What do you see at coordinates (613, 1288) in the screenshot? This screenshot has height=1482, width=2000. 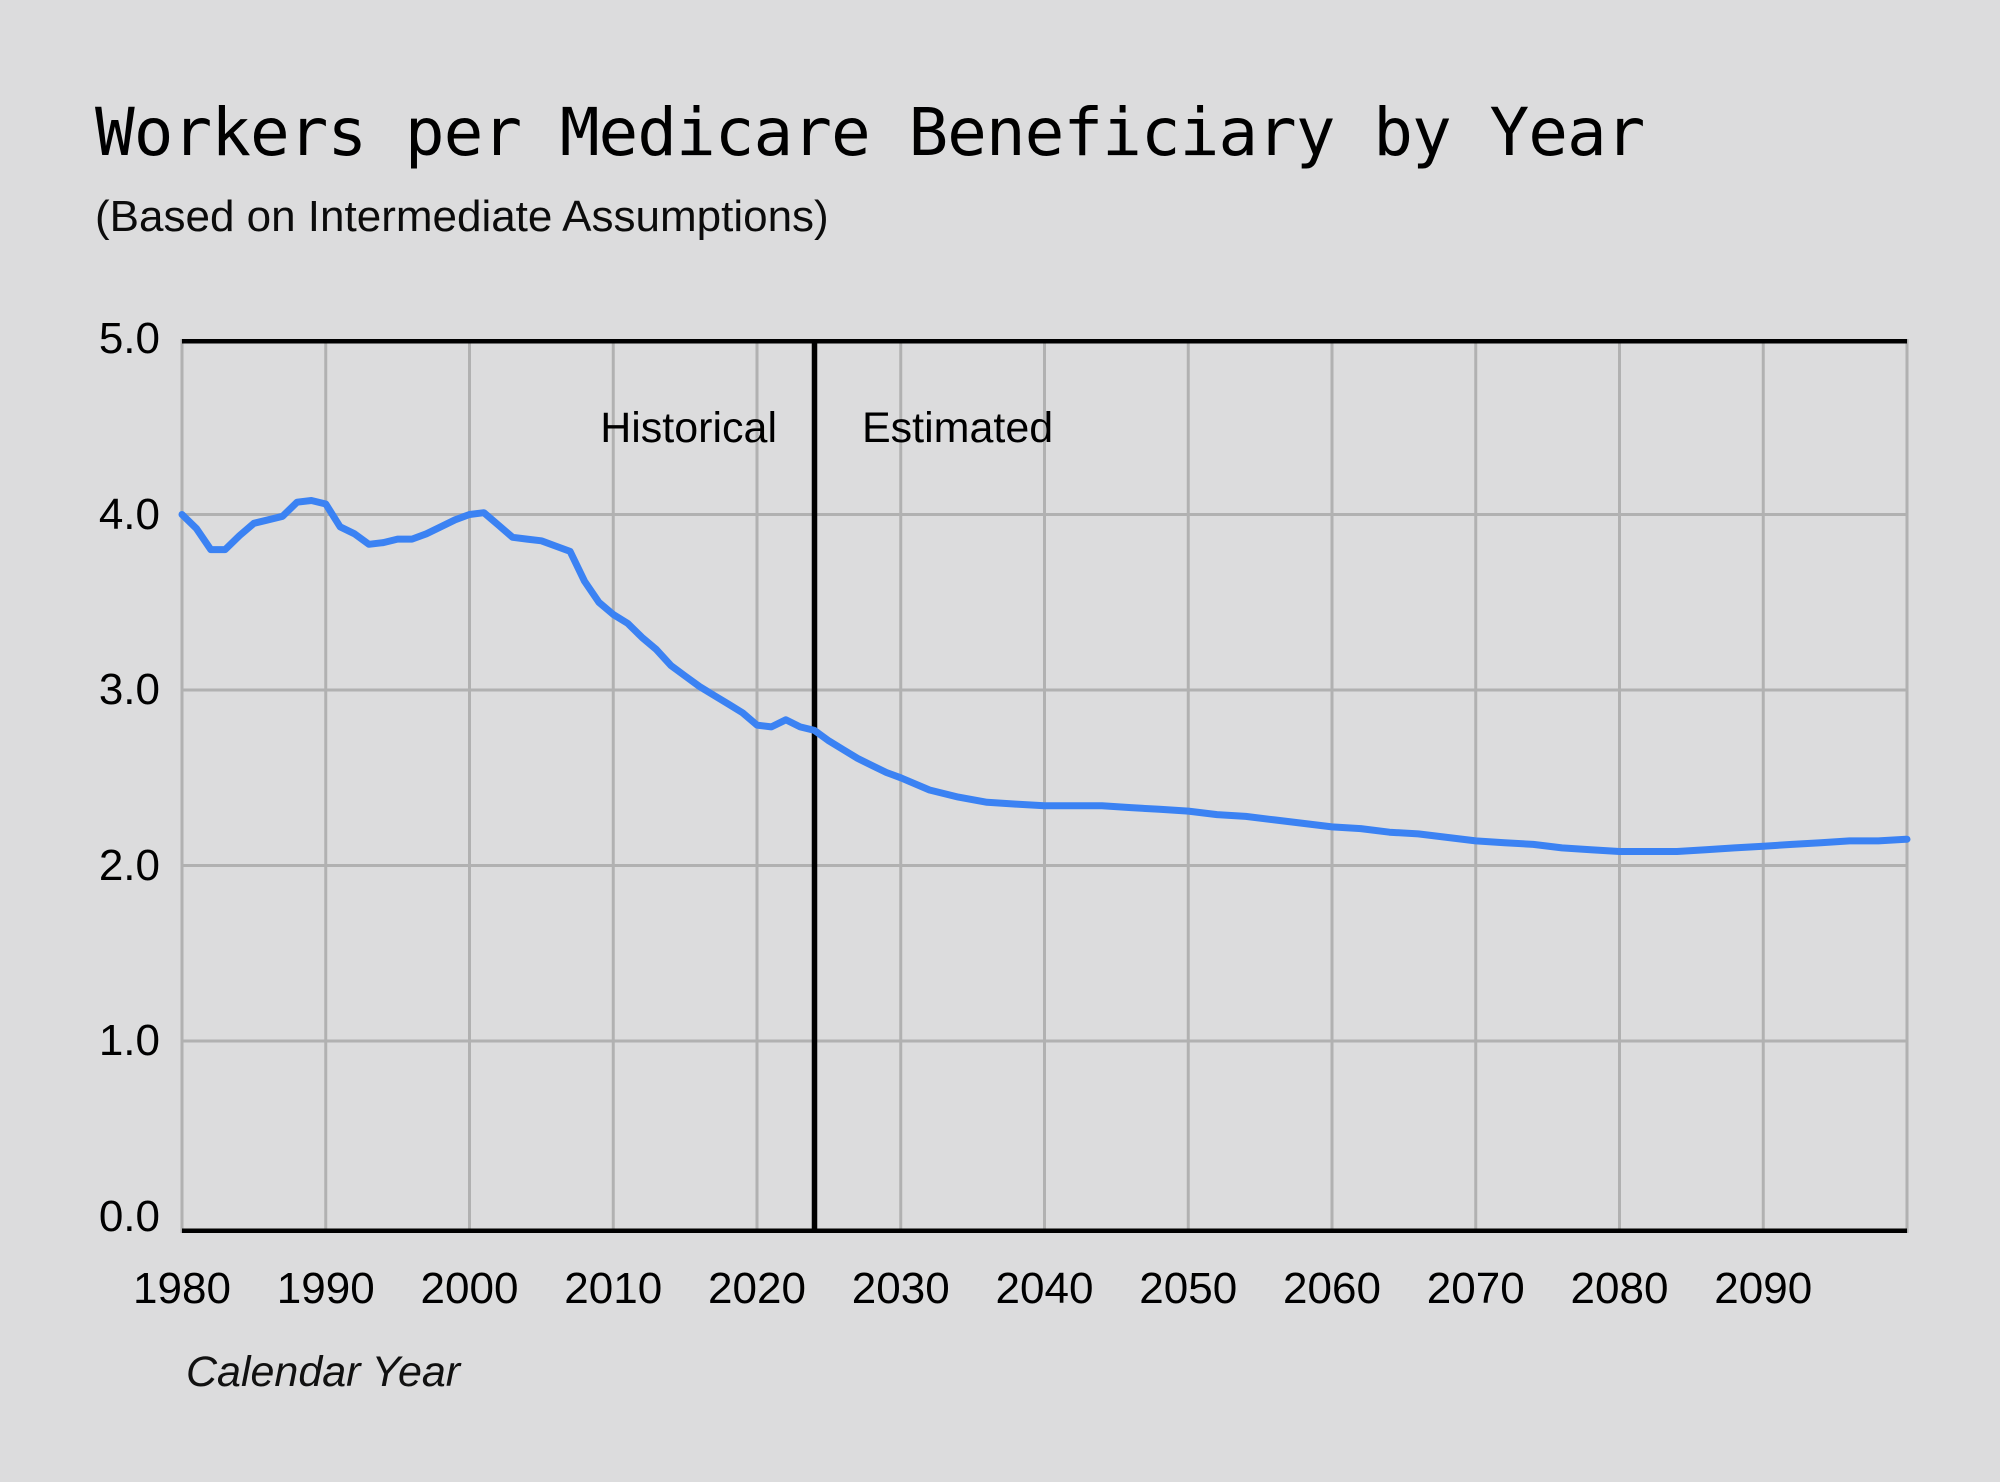 I see `x-tick-label: 2010` at bounding box center [613, 1288].